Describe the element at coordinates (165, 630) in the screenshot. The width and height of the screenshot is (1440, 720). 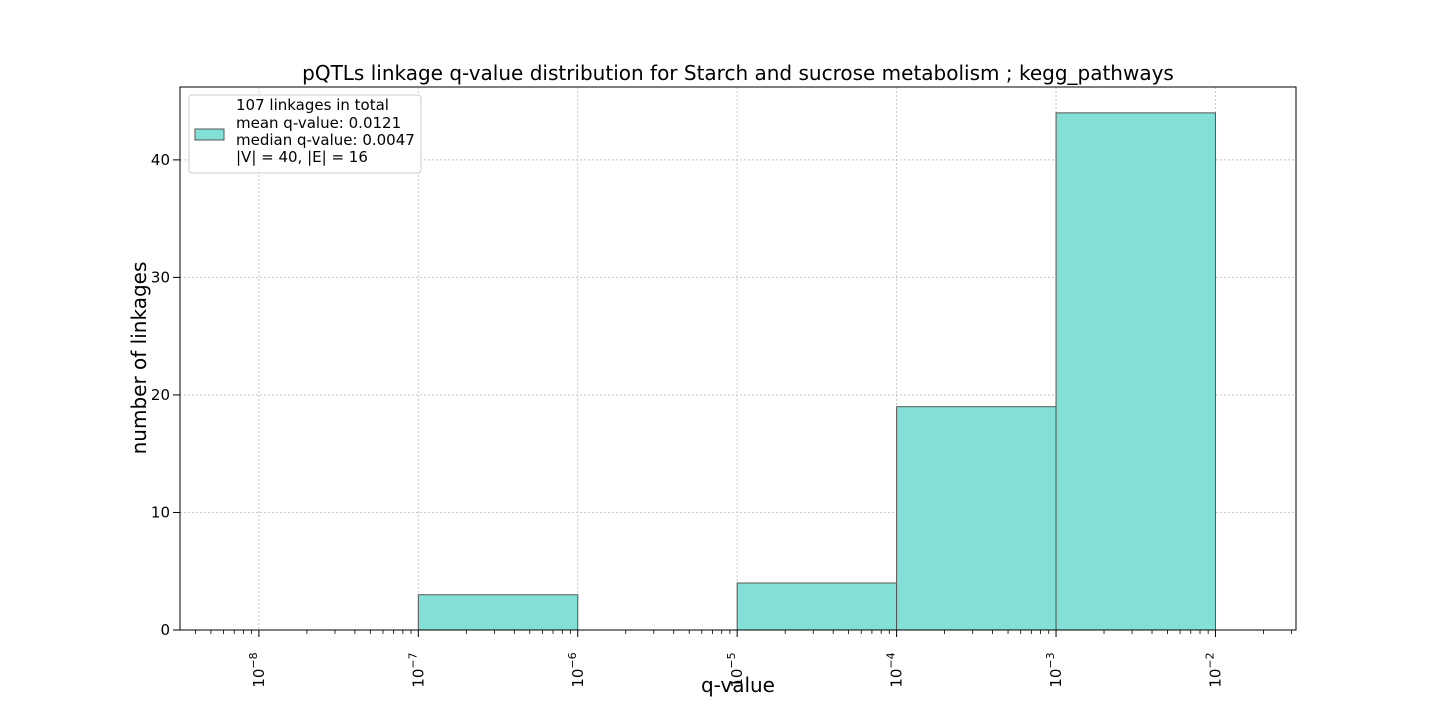
I see `y-tick-label: 0` at that location.